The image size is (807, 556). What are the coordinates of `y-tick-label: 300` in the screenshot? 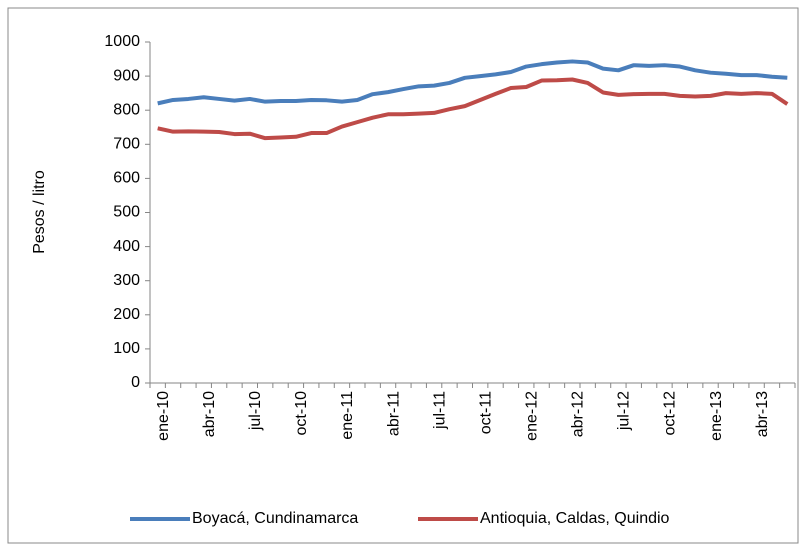 It's located at (126, 280).